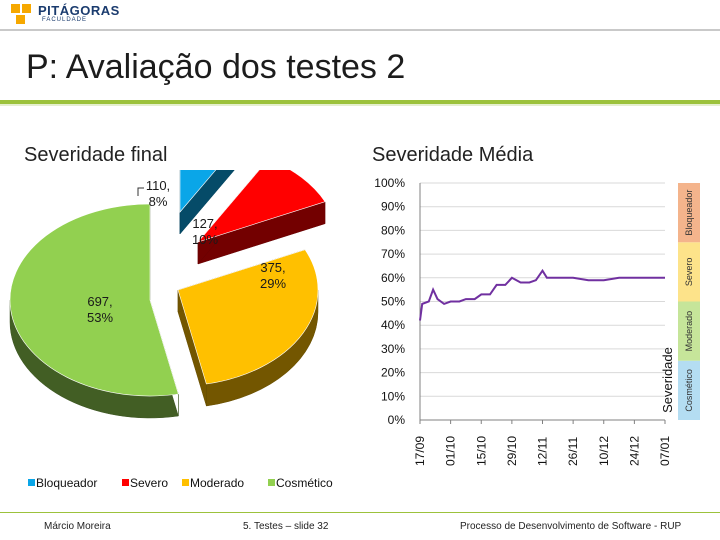  What do you see at coordinates (77, 526) in the screenshot?
I see `footer-author: Márcio Moreira` at bounding box center [77, 526].